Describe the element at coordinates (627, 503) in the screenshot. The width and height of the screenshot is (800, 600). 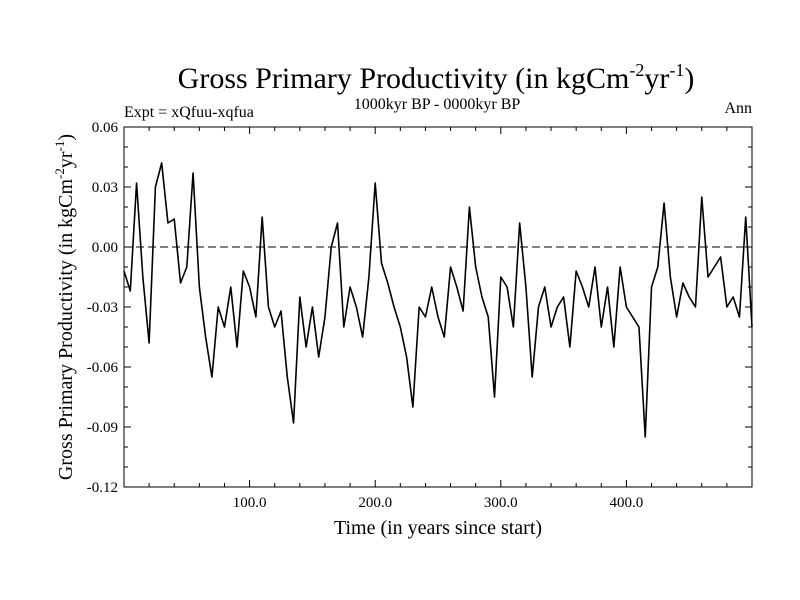
I see `x-tick-label: 400.0` at that location.